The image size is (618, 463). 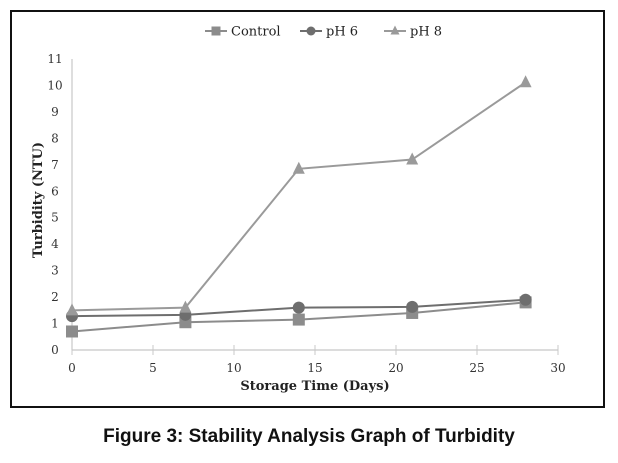 What do you see at coordinates (55, 191) in the screenshot?
I see `y-tick-label: 6` at bounding box center [55, 191].